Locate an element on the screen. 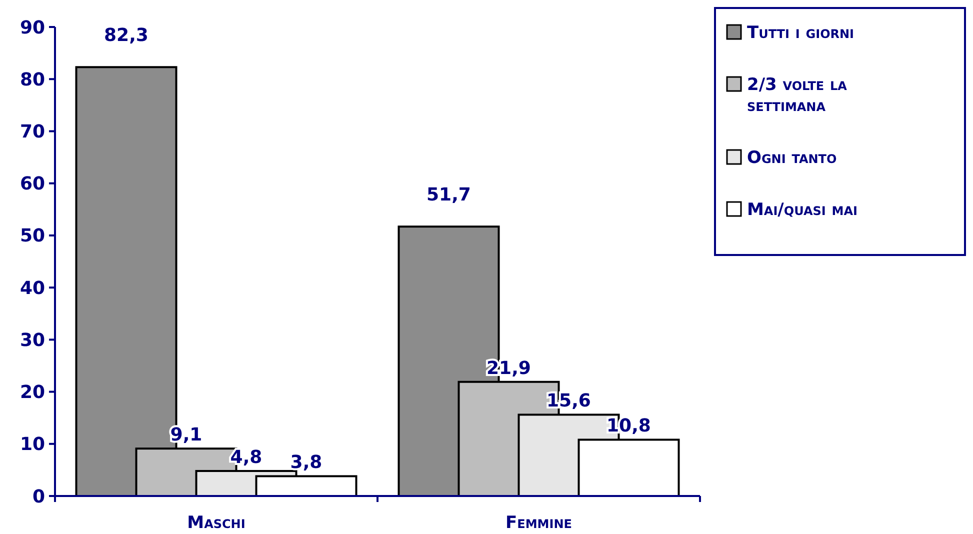 This screenshot has width=973, height=534. x-tick-label: Femmine is located at coordinates (539, 523).